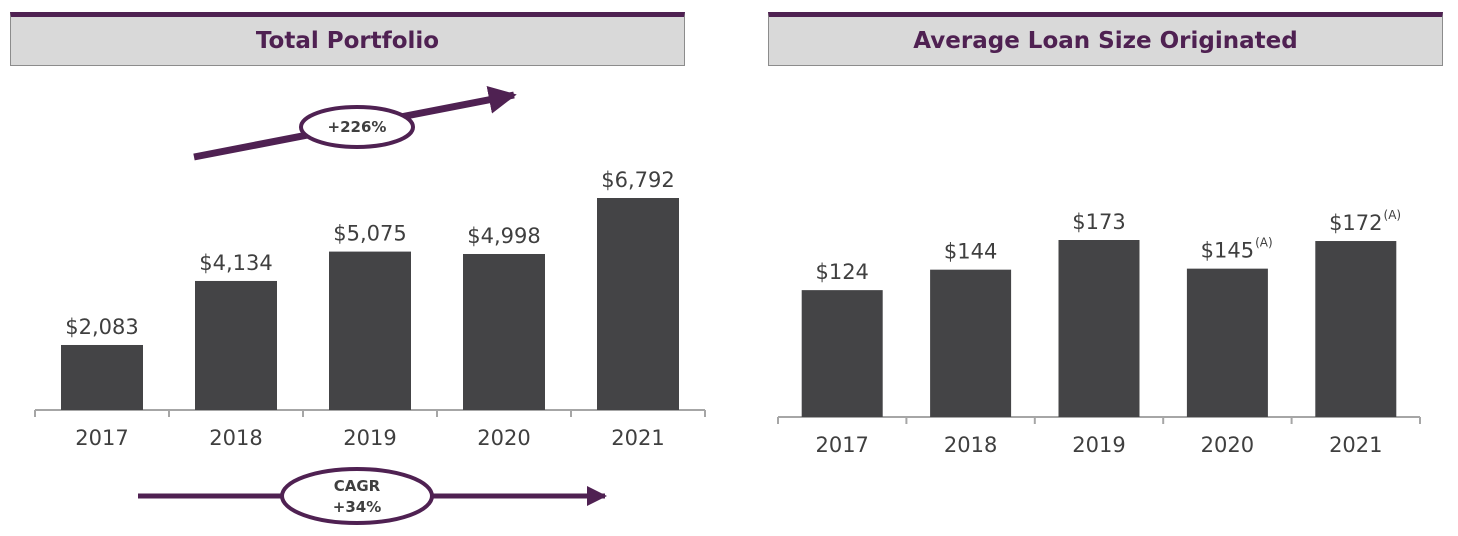  Describe the element at coordinates (357, 486) in the screenshot. I see `cagr-label-line1: CAGR` at that location.